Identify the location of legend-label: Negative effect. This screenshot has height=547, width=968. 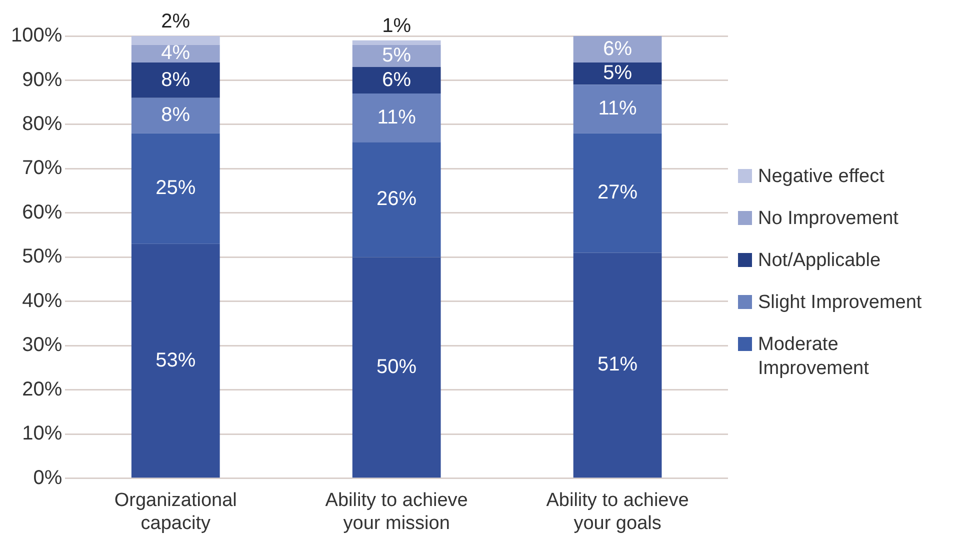
(821, 177).